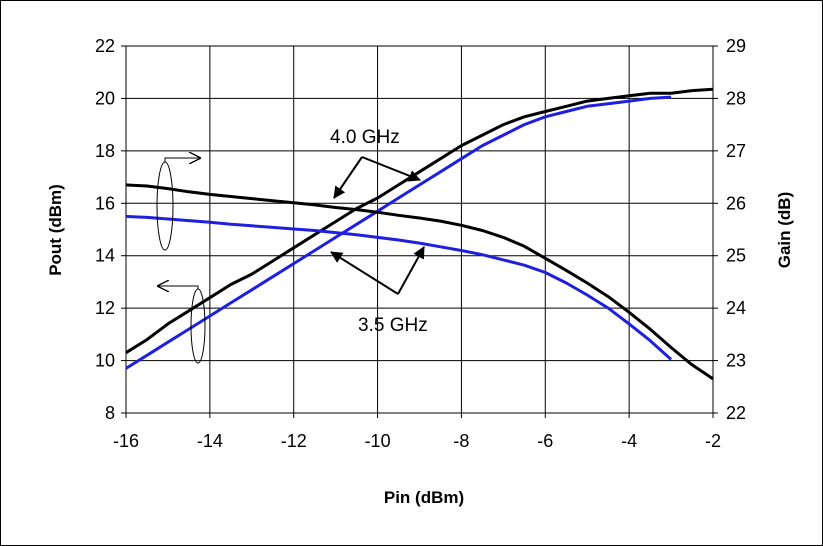 This screenshot has width=823, height=546. What do you see at coordinates (126, 441) in the screenshot?
I see `x-tick-label: -16` at bounding box center [126, 441].